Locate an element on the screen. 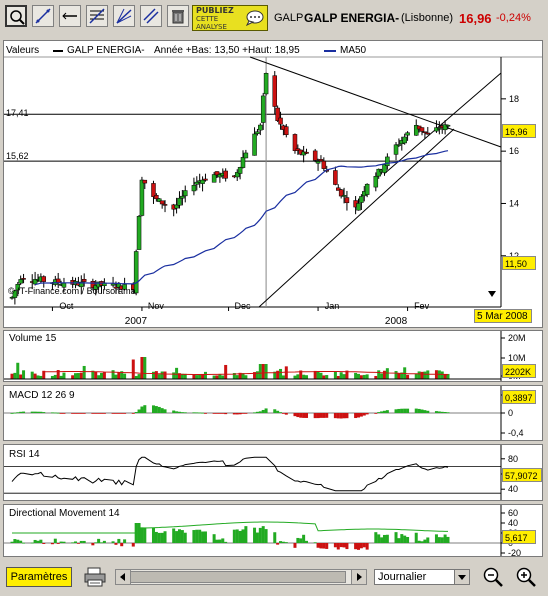 This screenshot has width=548, height=596. rsi-title: RSI 14 is located at coordinates (24, 454).